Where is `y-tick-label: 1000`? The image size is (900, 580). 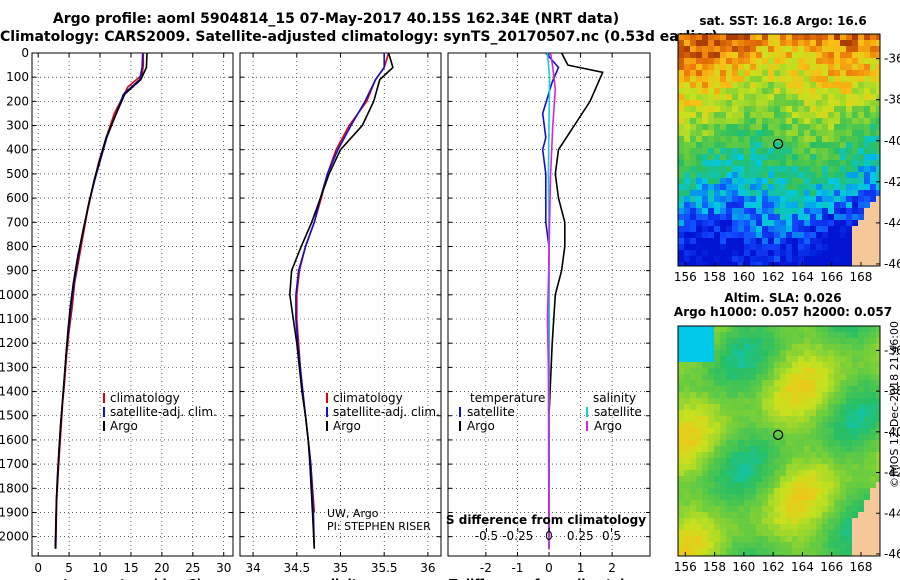 y-tick-label: 1000 is located at coordinates (14, 295).